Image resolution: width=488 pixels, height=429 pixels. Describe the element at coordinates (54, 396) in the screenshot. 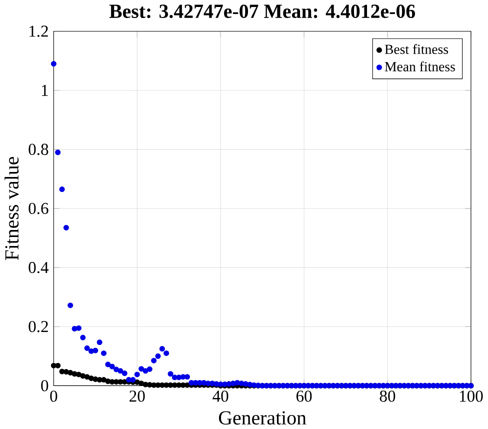

I see `x-tick-label: 0` at that location.